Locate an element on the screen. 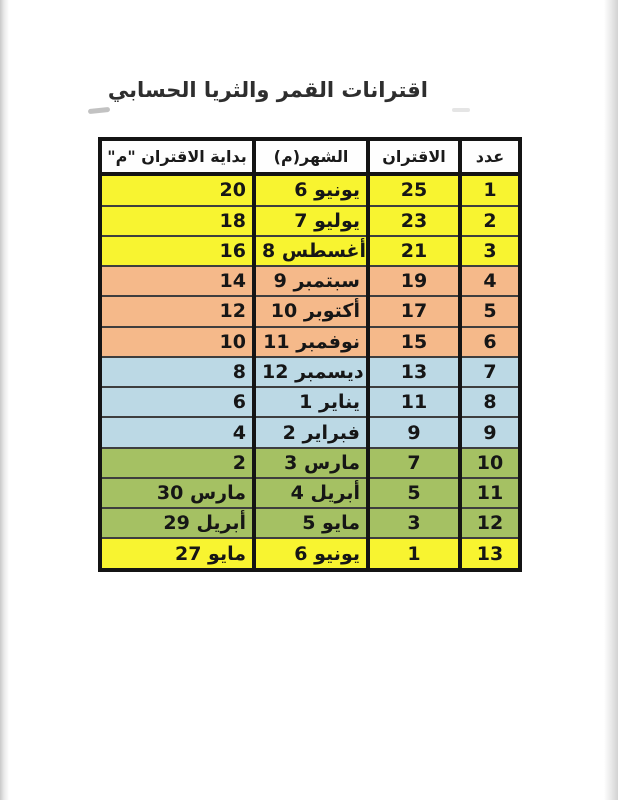 The image size is (618, 800). table-row: 10 7 3 مارس 2 is located at coordinates (310, 462).